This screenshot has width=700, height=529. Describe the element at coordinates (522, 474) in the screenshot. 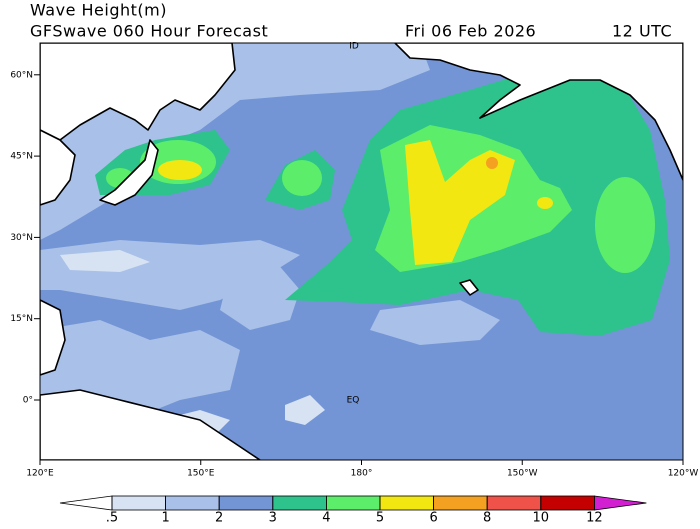

I see `lon-label: 150°W` at that location.